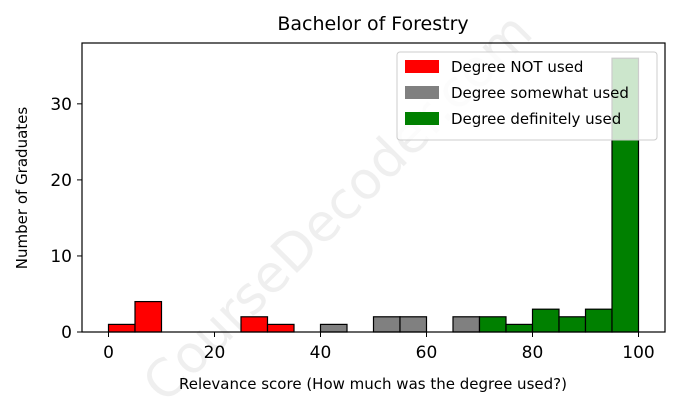 This screenshot has width=678, height=408. Describe the element at coordinates (108, 353) in the screenshot. I see `x-tick-label: 0` at that location.